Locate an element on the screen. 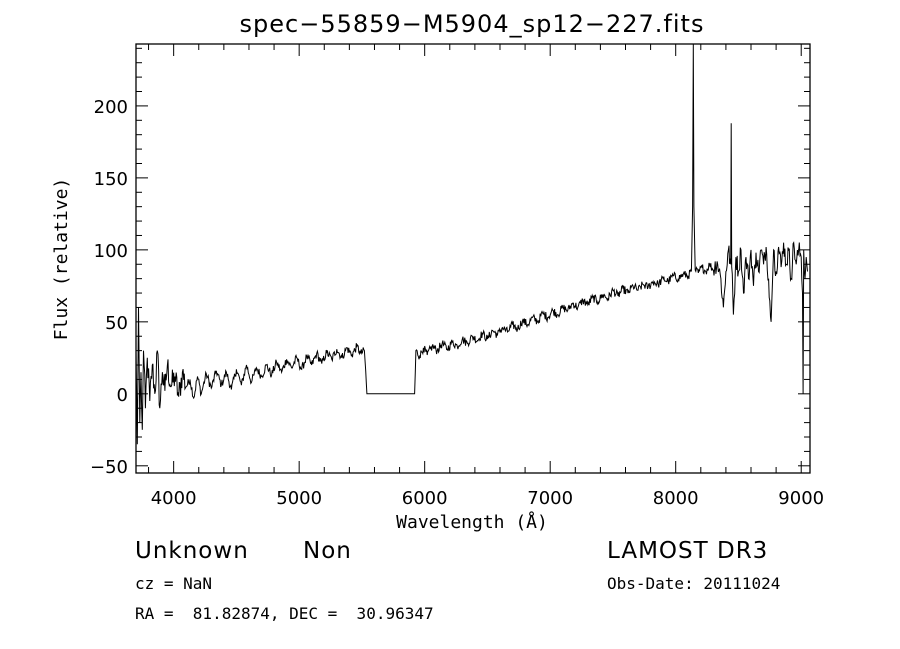 The image size is (900, 649). y-tick-label: 100 is located at coordinates (111, 251).